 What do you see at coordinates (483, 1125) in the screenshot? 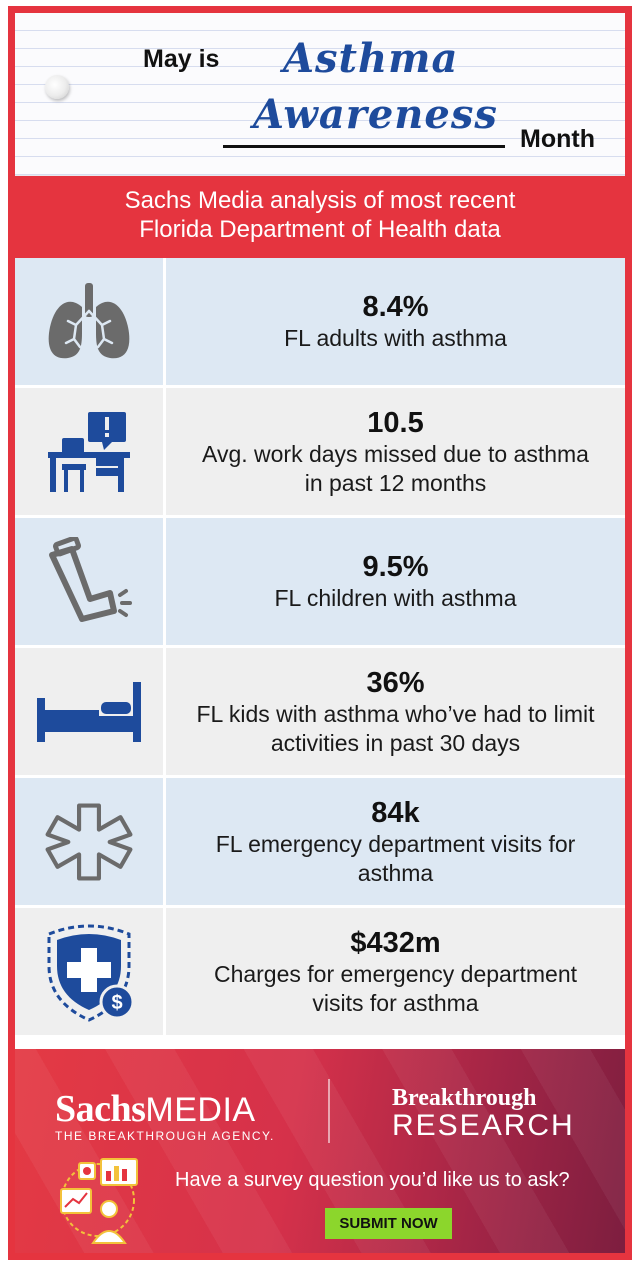
I see `research-logo-line2: RESEARCH` at bounding box center [483, 1125].